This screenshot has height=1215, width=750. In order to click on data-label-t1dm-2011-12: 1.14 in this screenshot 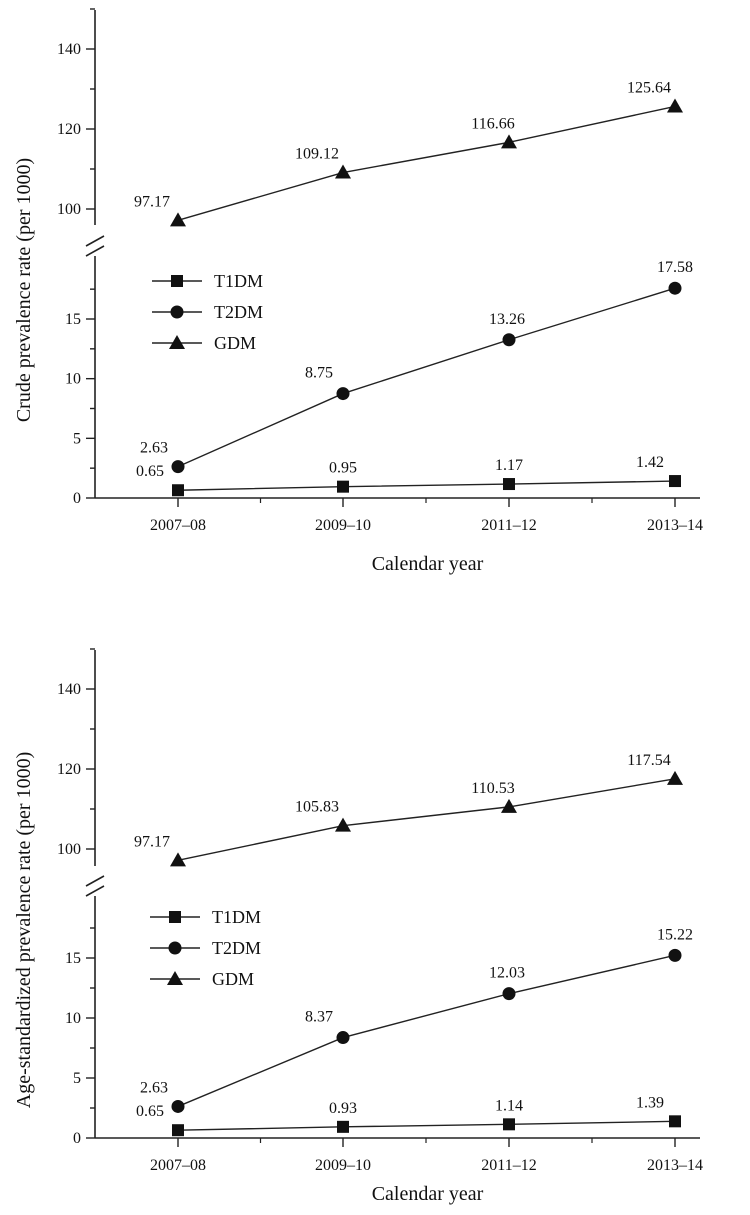, I will do `click(509, 1105)`.